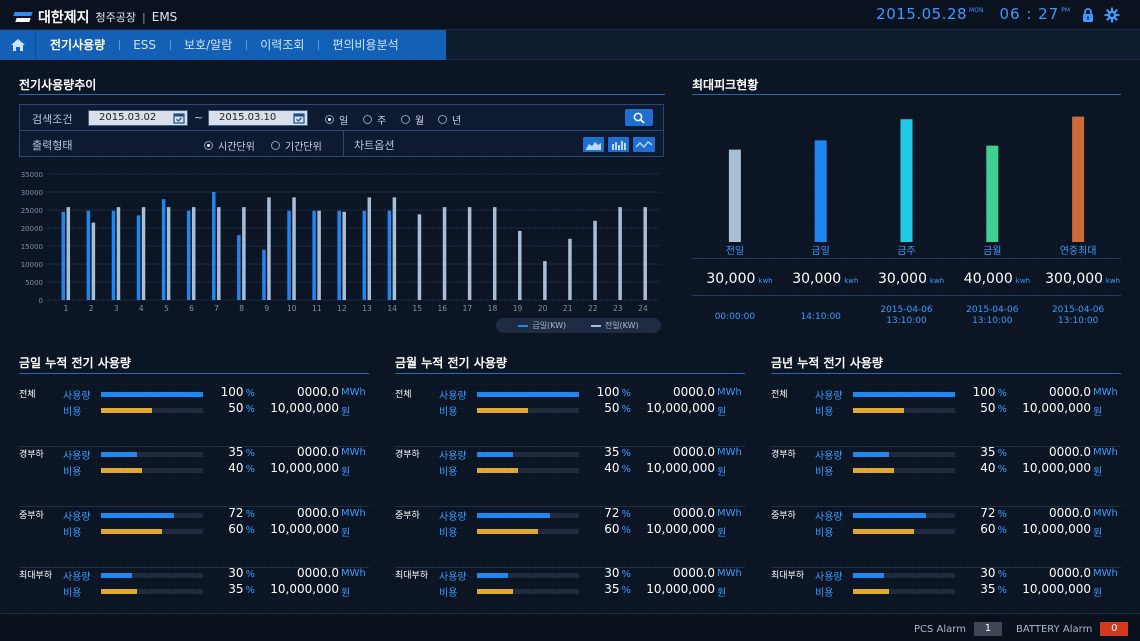  What do you see at coordinates (1088, 15) in the screenshot?
I see `lock-icon` at bounding box center [1088, 15].